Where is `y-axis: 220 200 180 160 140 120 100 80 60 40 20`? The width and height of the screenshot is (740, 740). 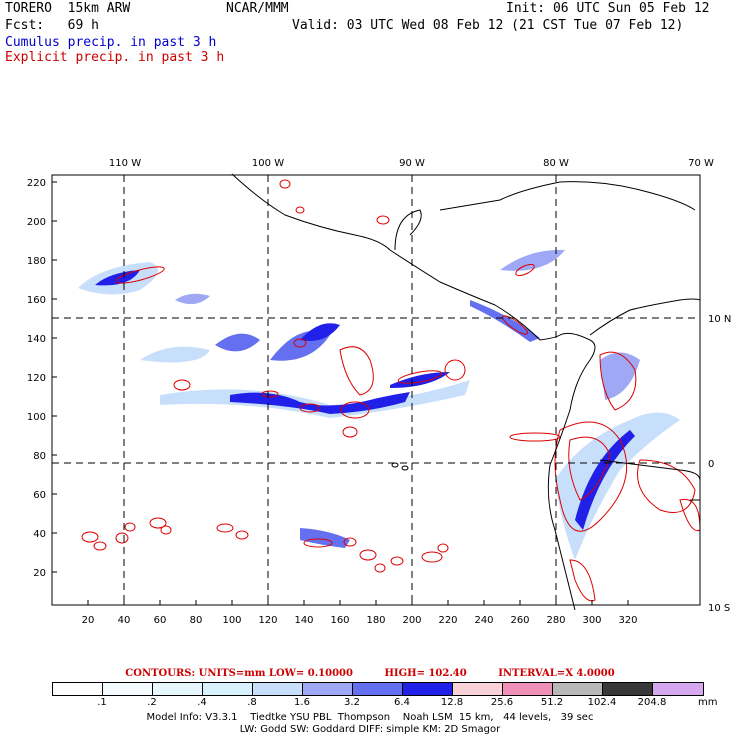
y-axis: 220 200 180 160 140 120 100 80 60 40 20 is located at coordinates (42, 378).